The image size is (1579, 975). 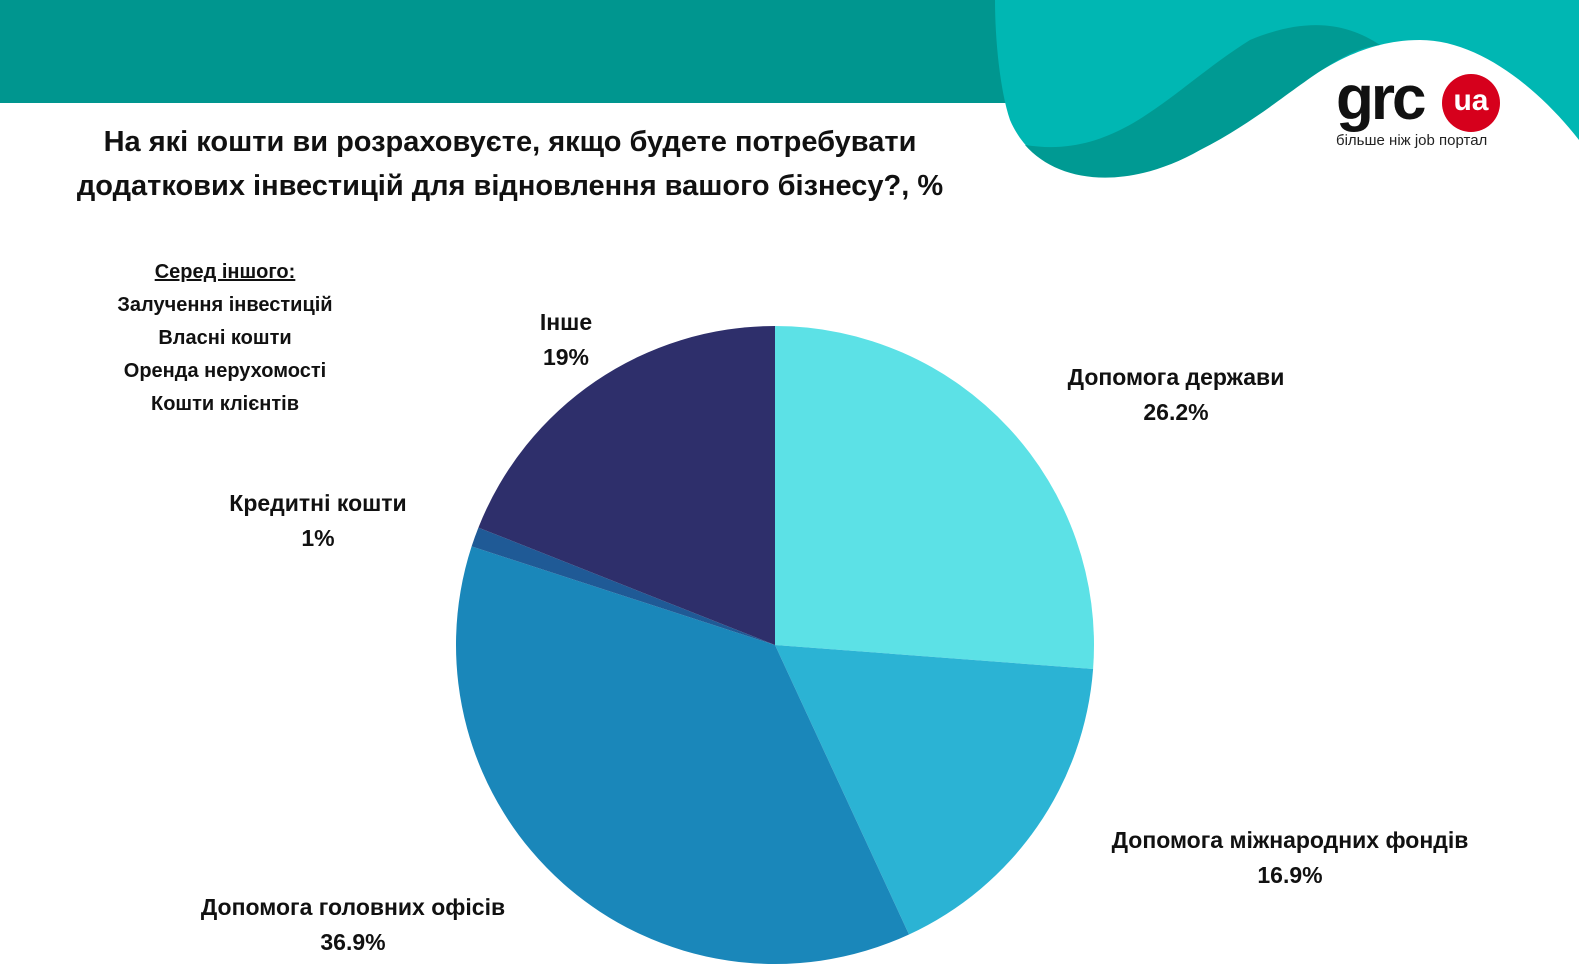 I want to click on note-heading: Серед іншого:, so click(x=225, y=272).